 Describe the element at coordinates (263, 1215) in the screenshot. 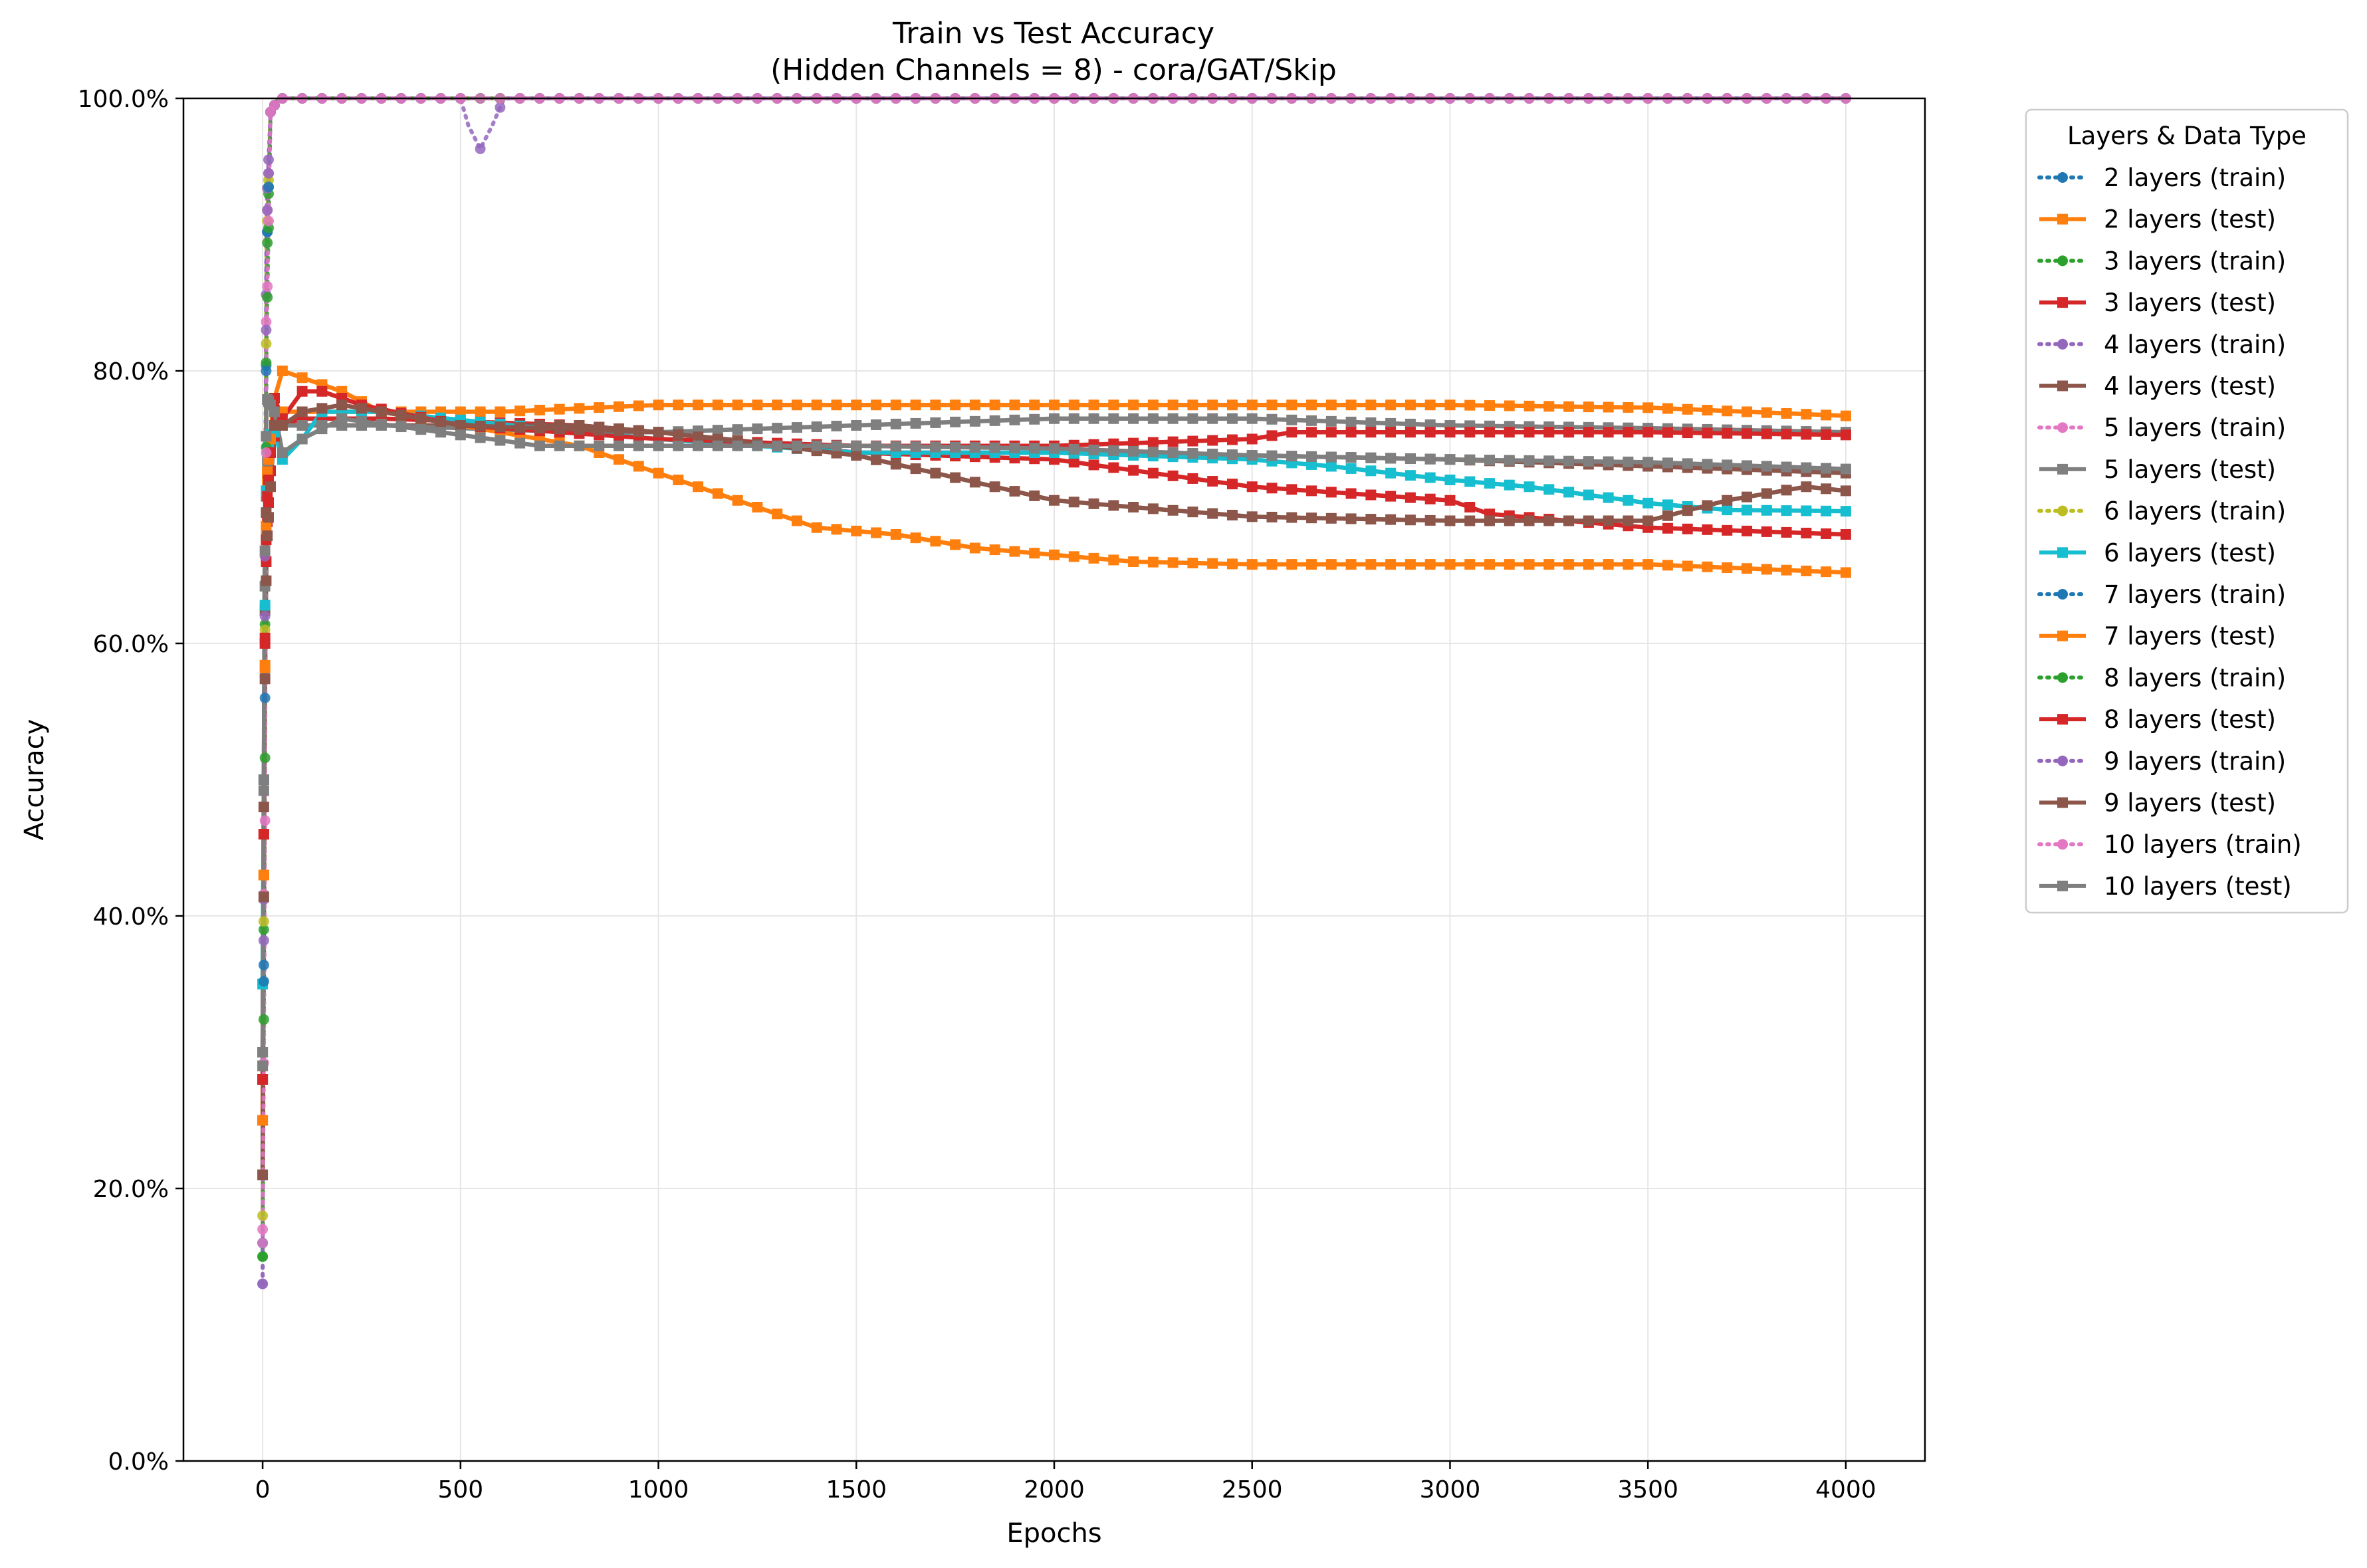

I see `series-marker-6-layers-train` at that location.